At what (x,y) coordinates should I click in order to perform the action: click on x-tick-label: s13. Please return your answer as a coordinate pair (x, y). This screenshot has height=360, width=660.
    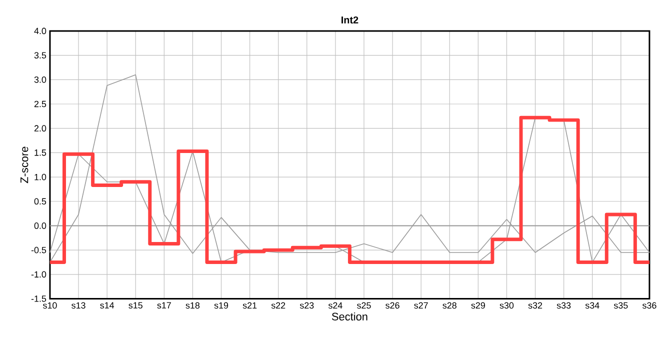
    Looking at the image, I should click on (79, 305).